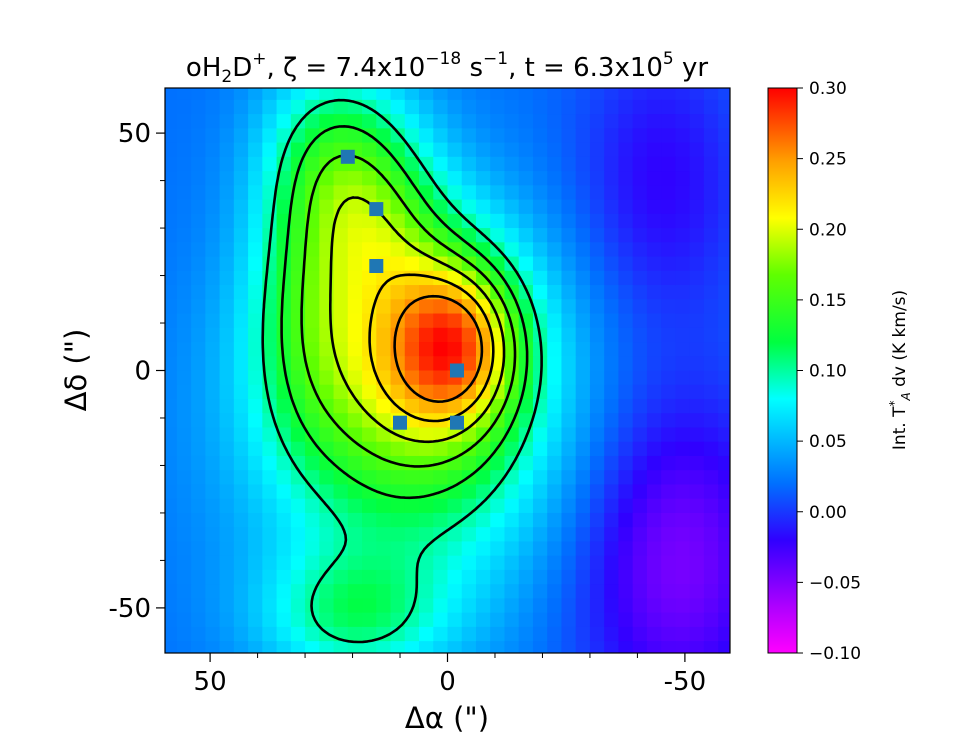 Image resolution: width=980 pixels, height=735 pixels. What do you see at coordinates (142, 372) in the screenshot?
I see `y-tick-label: 0` at bounding box center [142, 372].